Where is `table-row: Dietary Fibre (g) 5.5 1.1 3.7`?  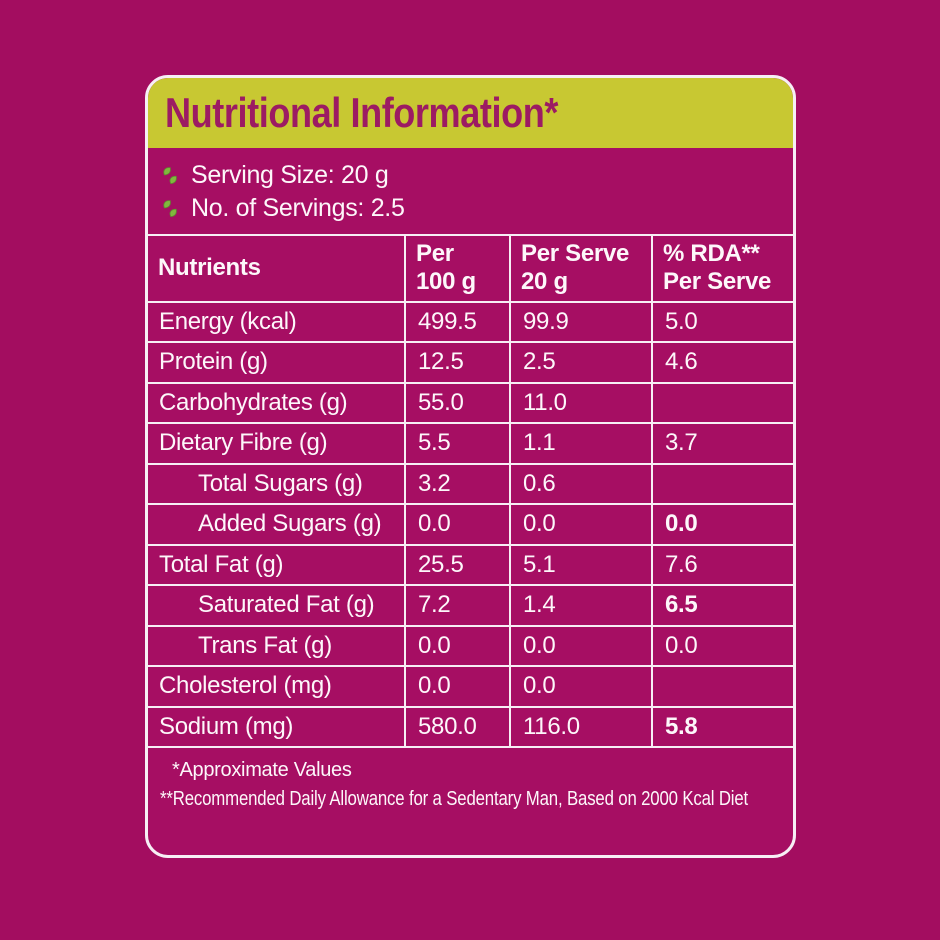 table-row: Dietary Fibre (g) 5.5 1.1 3.7 is located at coordinates (470, 443).